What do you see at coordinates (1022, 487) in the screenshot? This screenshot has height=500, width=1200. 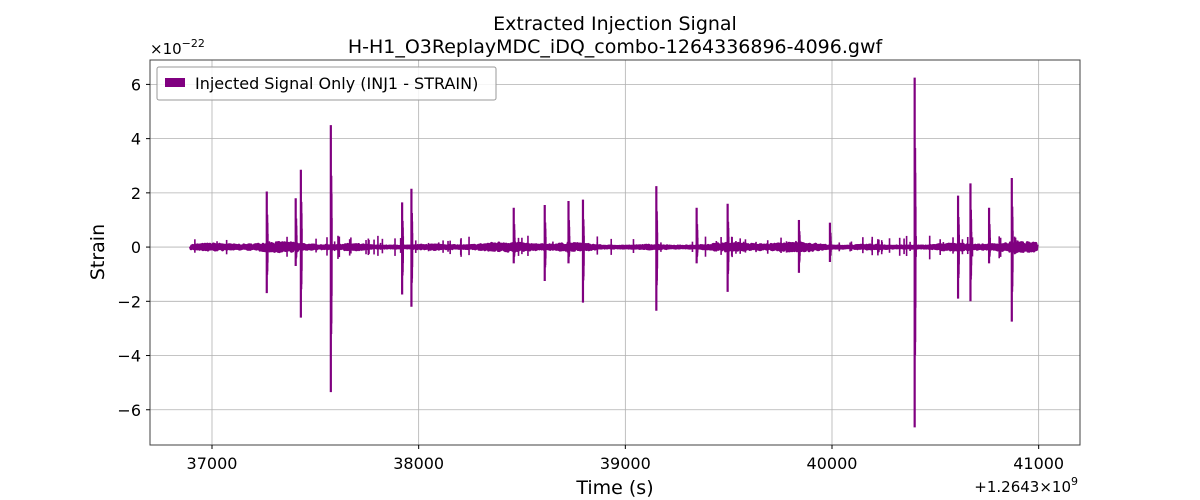 I see `x-offset-base: +1.2643×10` at bounding box center [1022, 487].